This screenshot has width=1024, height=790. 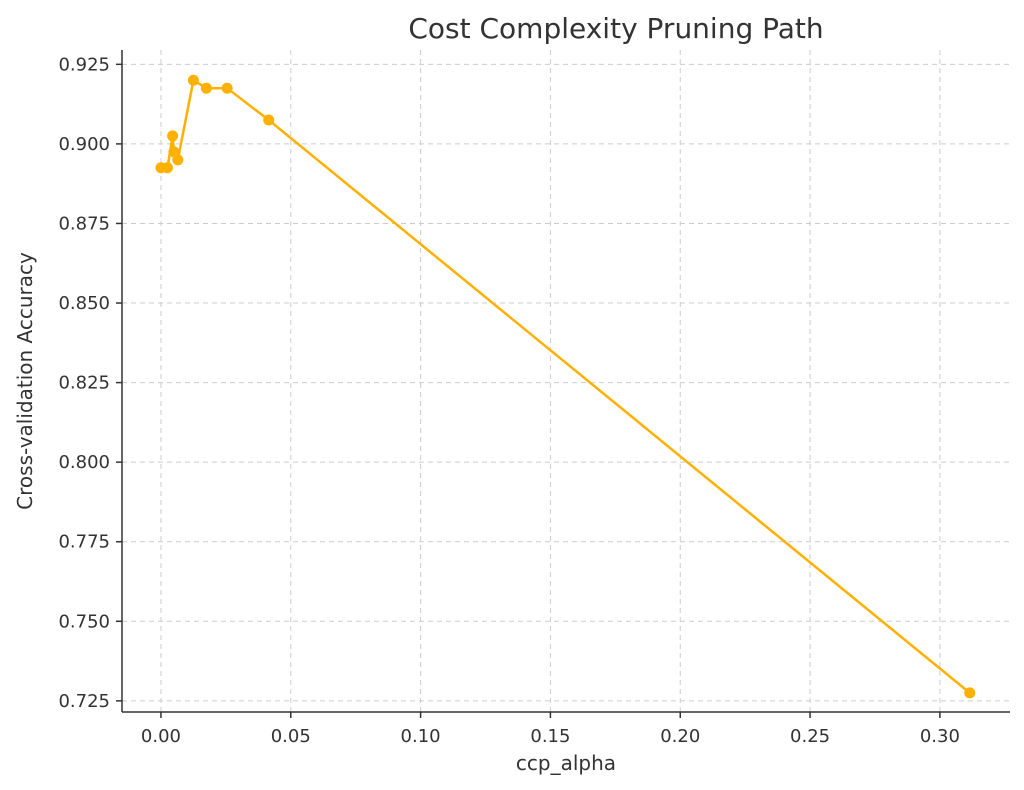 I want to click on y-tick-label: 0.825, so click(x=84, y=383).